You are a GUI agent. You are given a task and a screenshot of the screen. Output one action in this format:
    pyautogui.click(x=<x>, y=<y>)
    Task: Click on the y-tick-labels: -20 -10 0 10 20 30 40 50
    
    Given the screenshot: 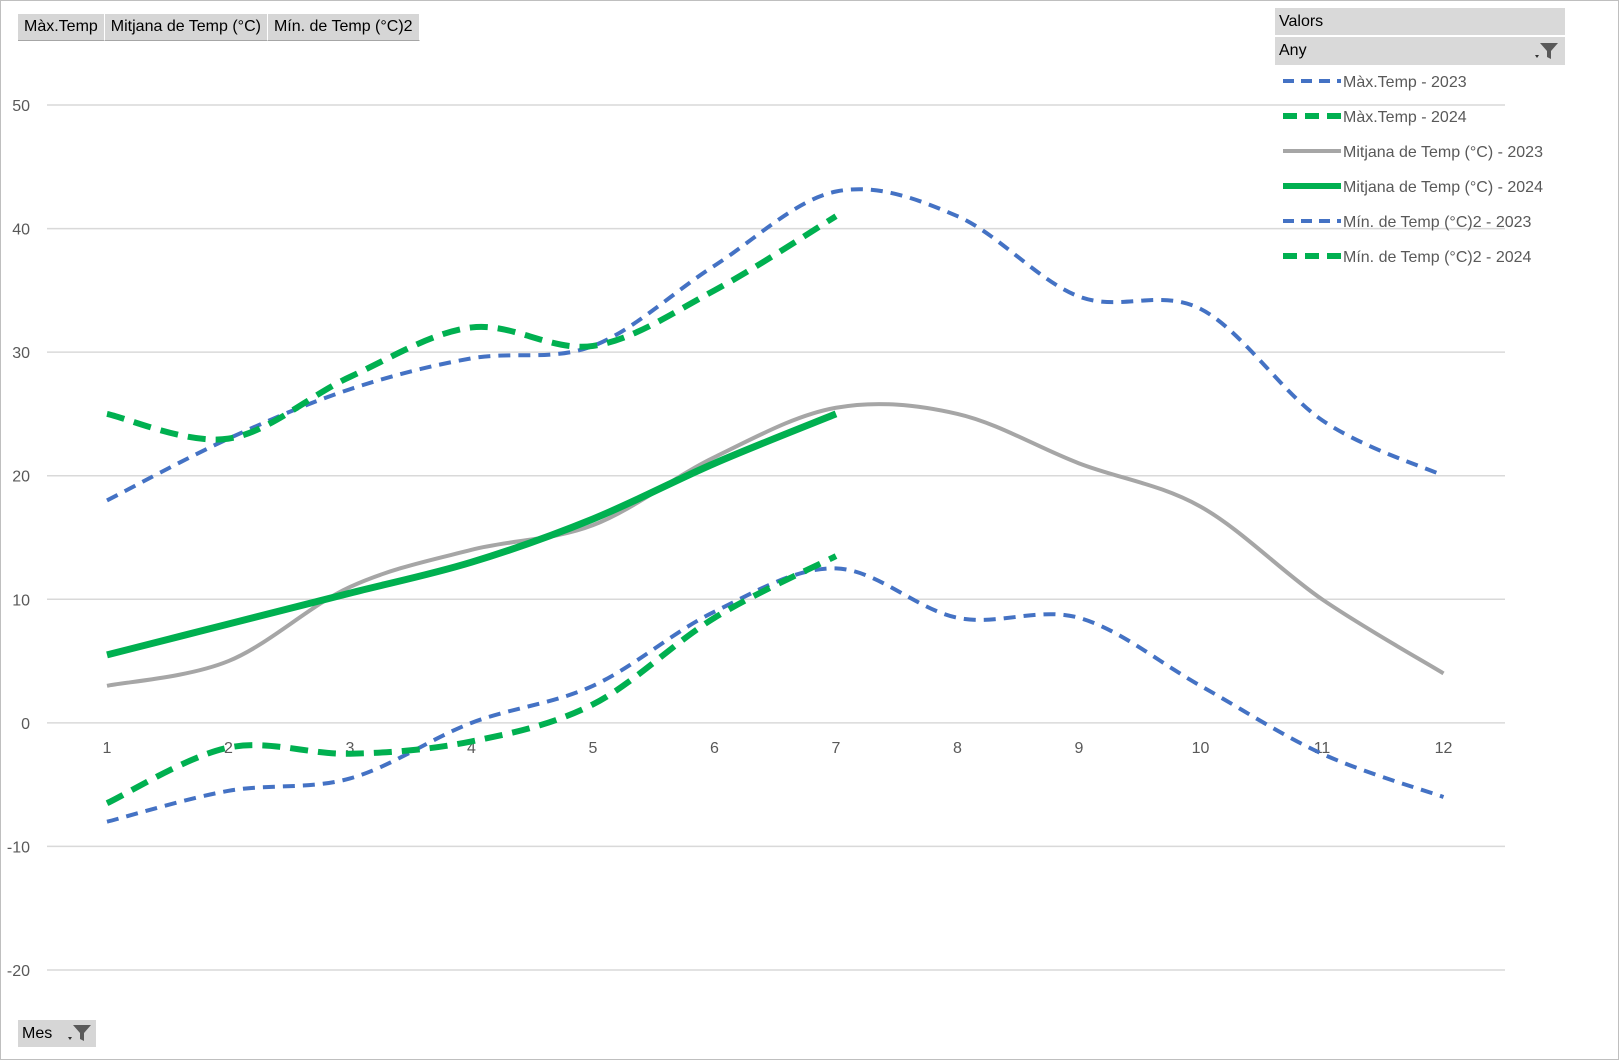 What is the action you would take?
    pyautogui.click(x=18, y=539)
    